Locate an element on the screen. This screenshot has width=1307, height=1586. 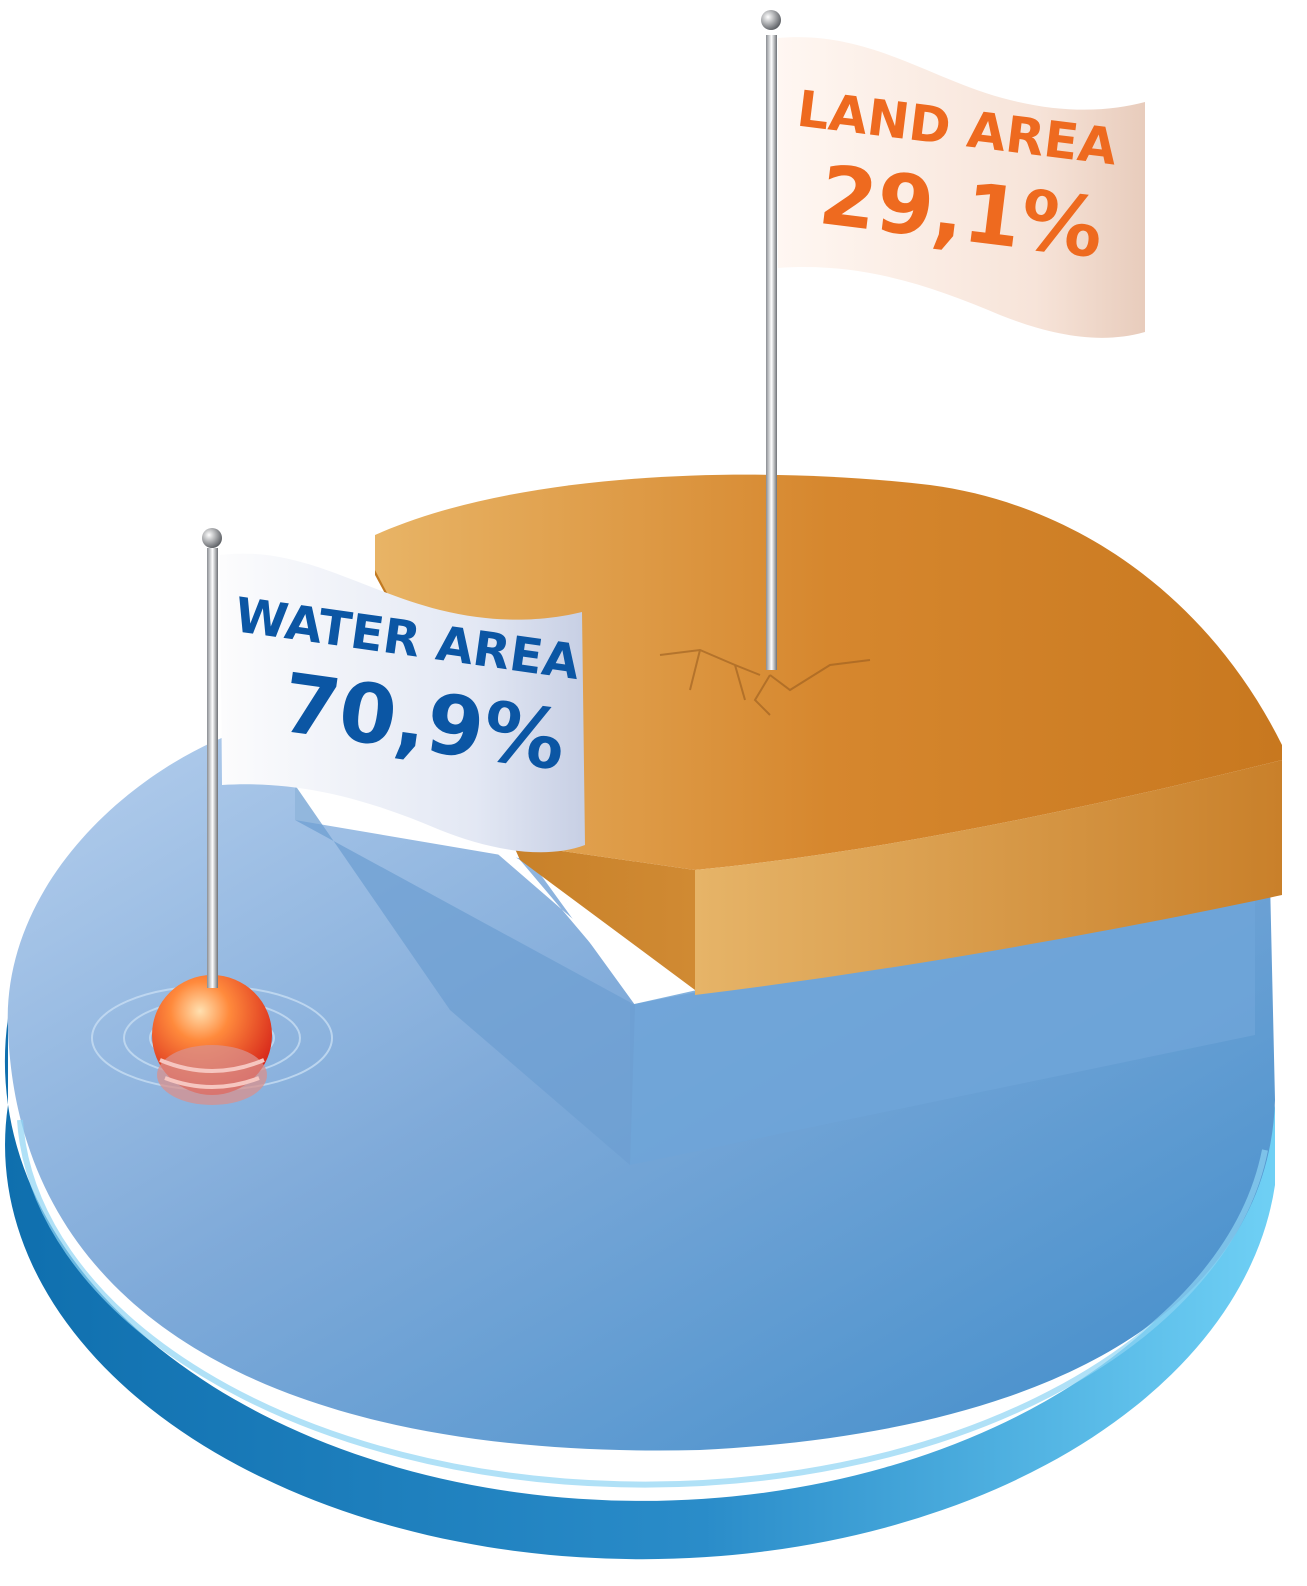
land-flag-pole is located at coordinates (771, 352).